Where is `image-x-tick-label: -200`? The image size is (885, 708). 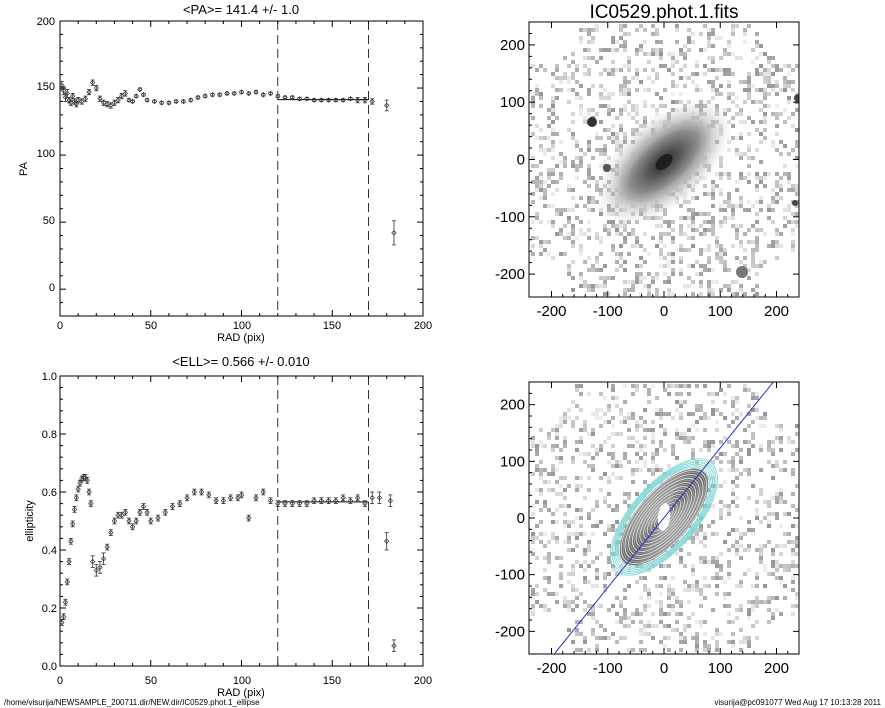
image-x-tick-label: -200 is located at coordinates (551, 311).